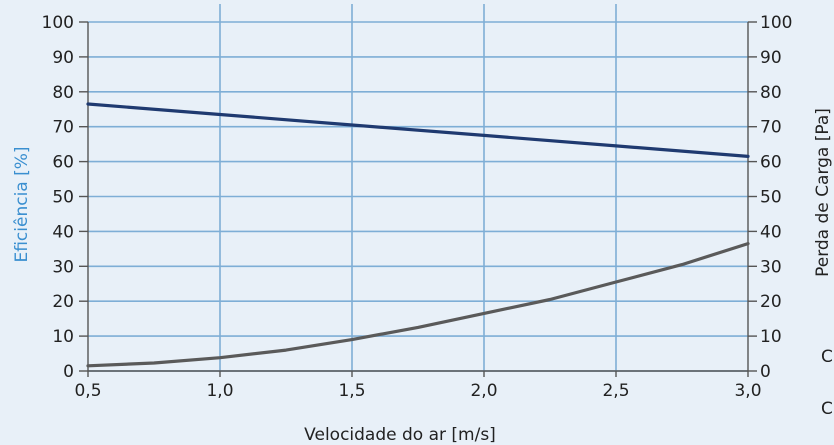 The width and height of the screenshot is (834, 445). I want to click on right-tick-label: 50, so click(771, 198).